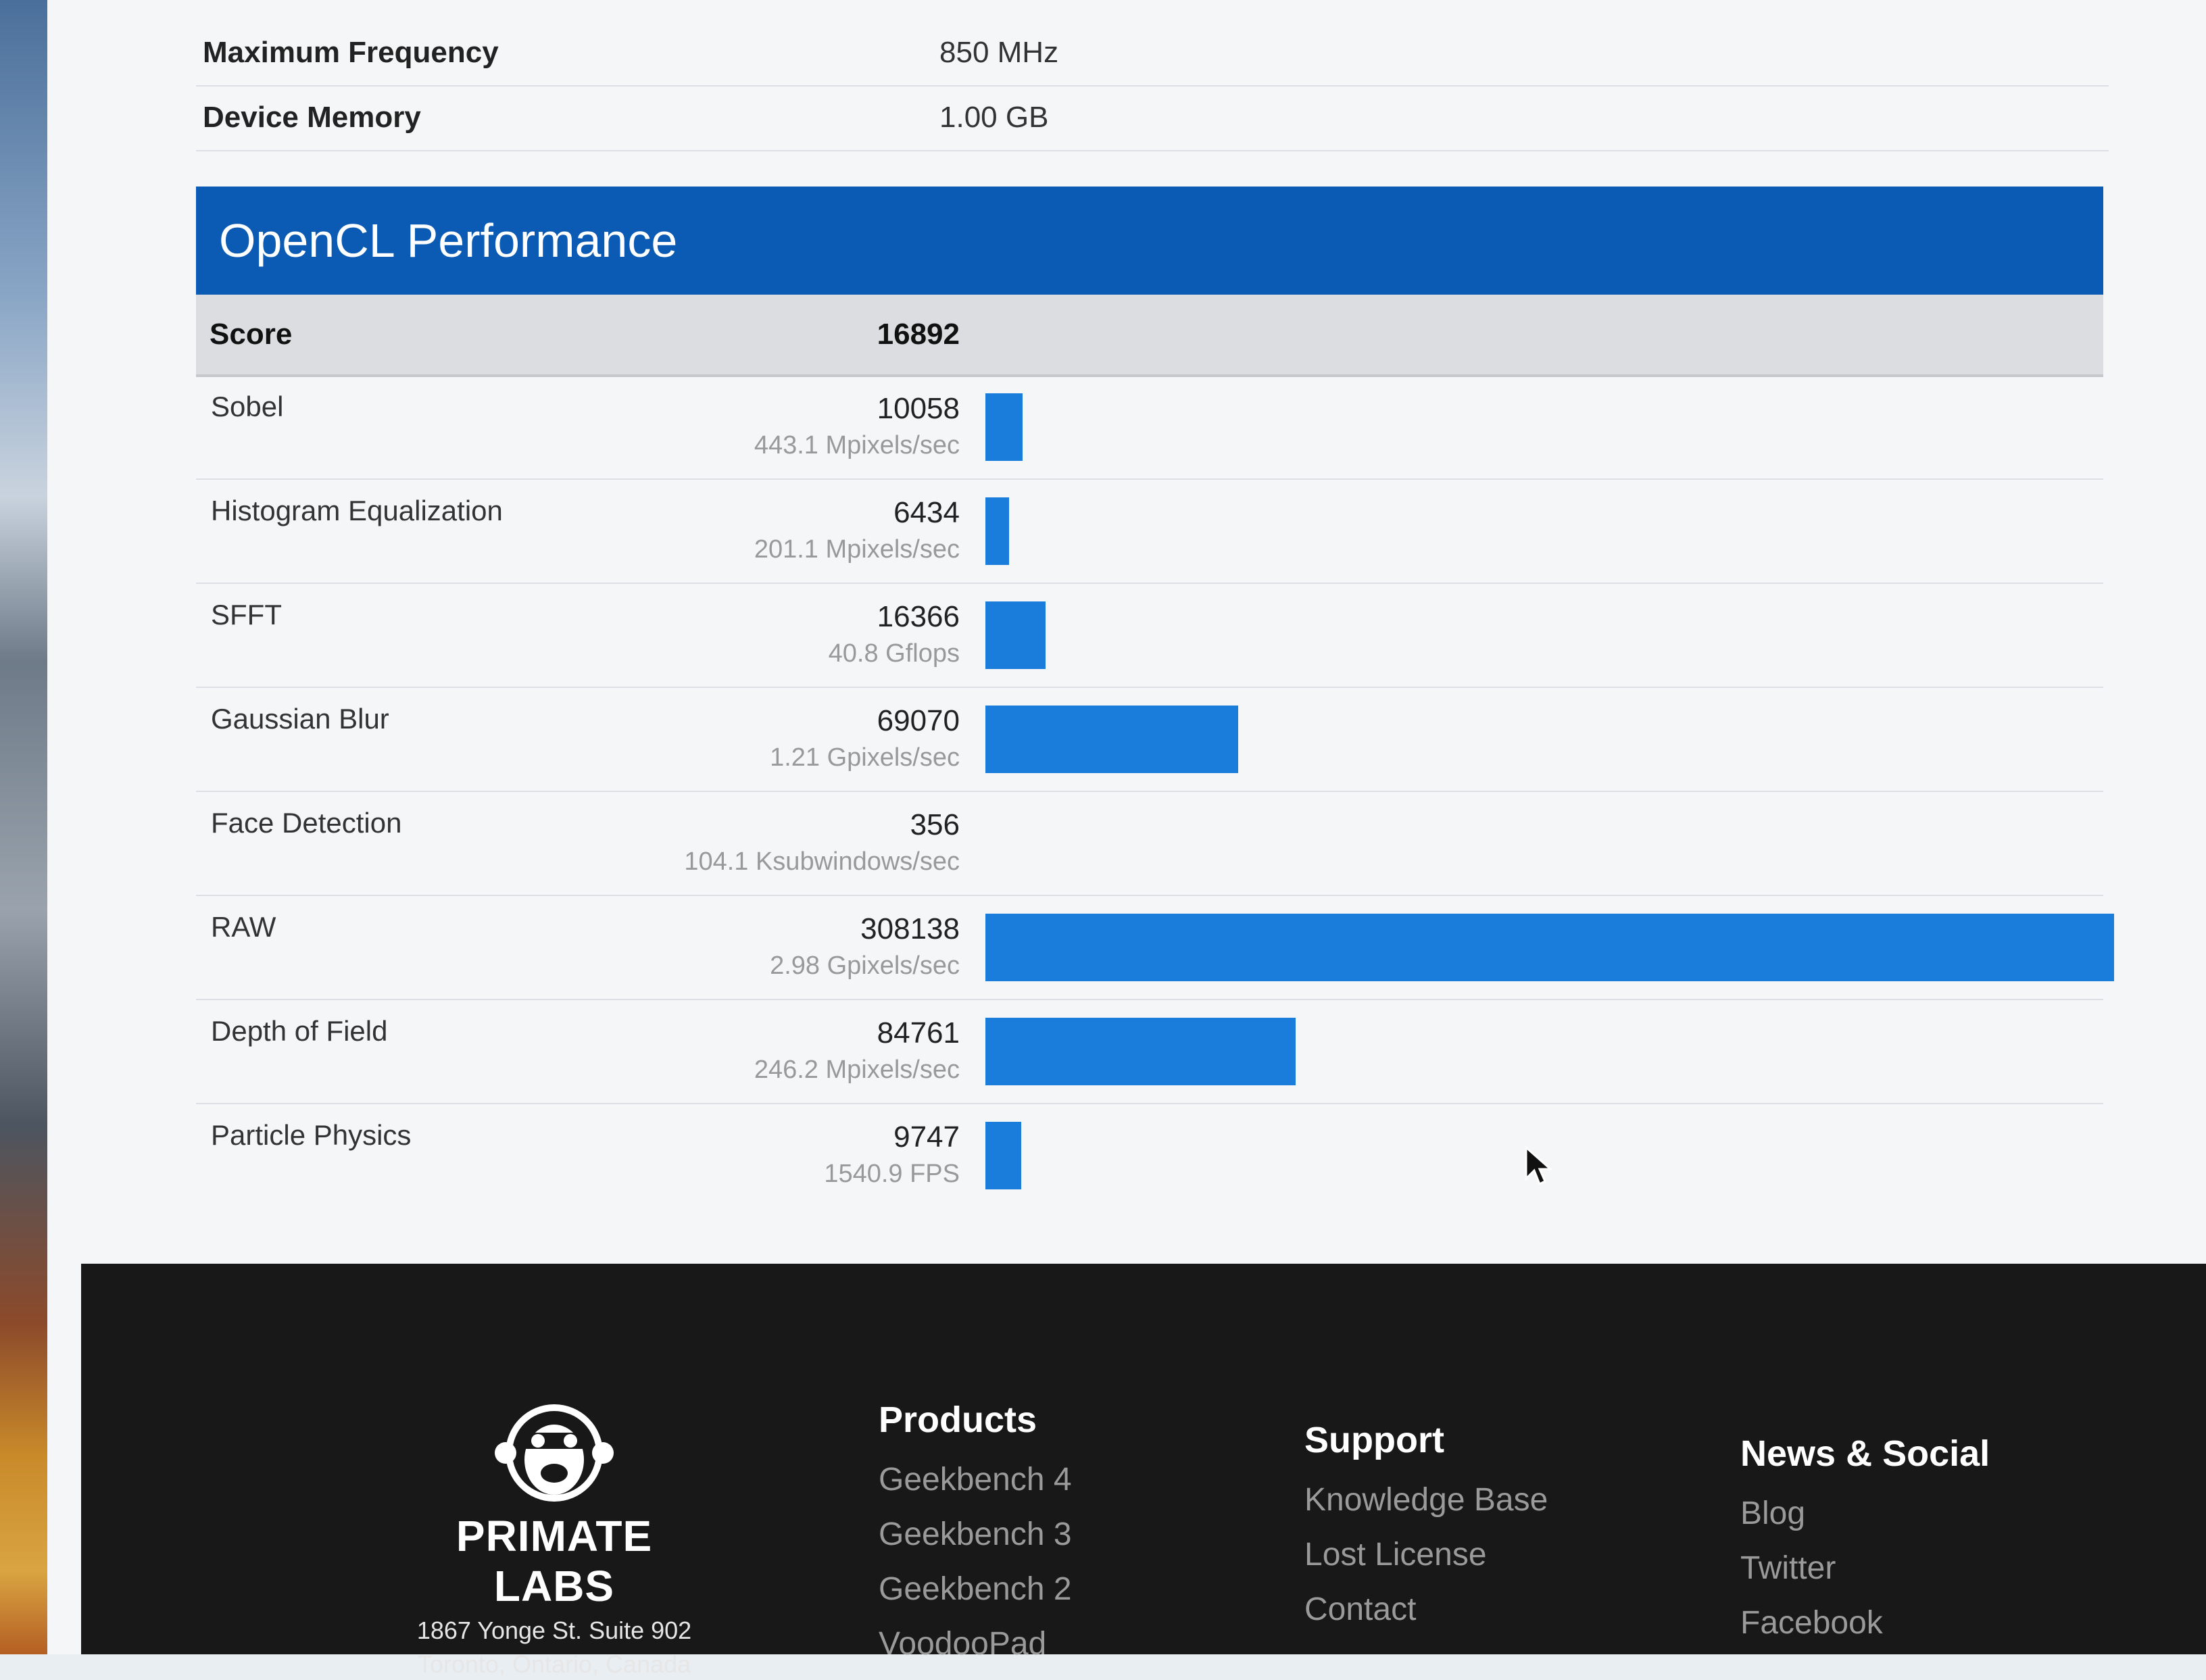 This screenshot has width=2206, height=1680. Describe the element at coordinates (252, 334) in the screenshot. I see `score-label: Score` at that location.